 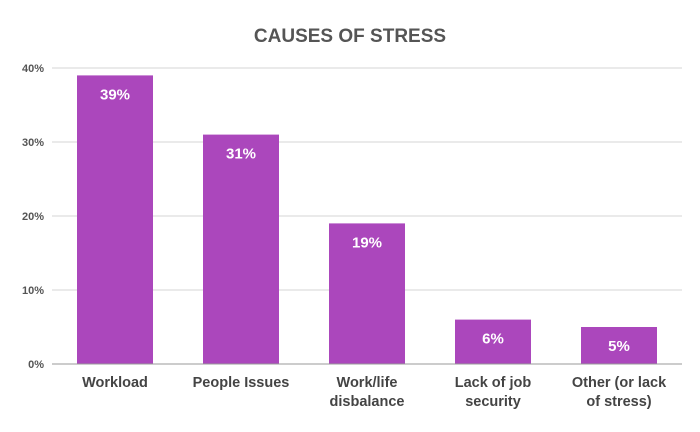 I want to click on x-tick-label: Work/life disbalance, so click(x=367, y=392).